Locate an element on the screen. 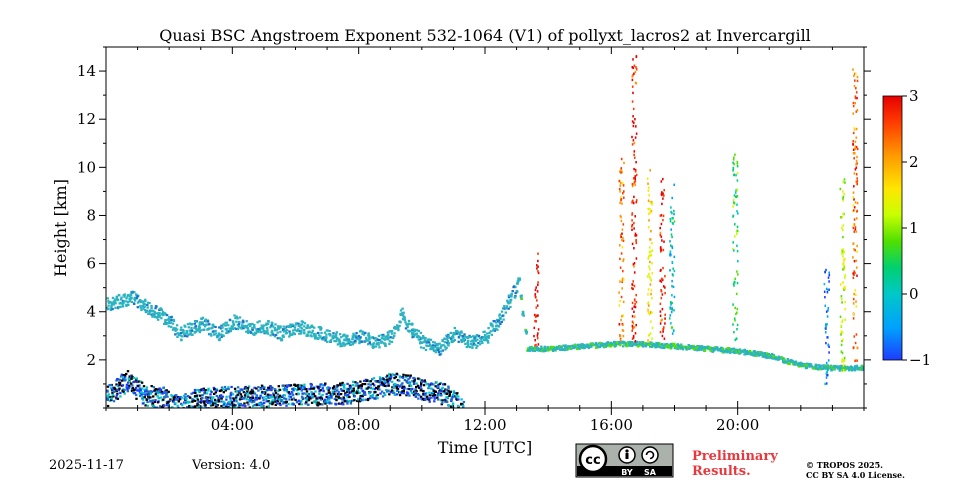 The width and height of the screenshot is (960, 480). colorbar-tick-label: 1 is located at coordinates (914, 228).